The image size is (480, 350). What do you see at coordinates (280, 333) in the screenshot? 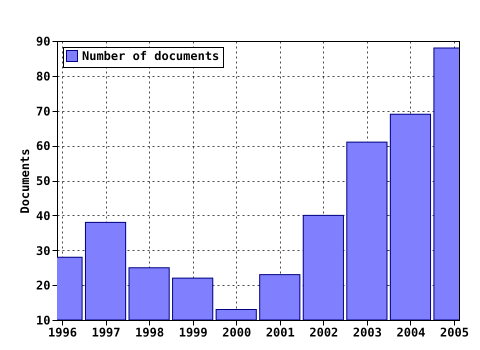
I see `x-tick-label: 2001` at bounding box center [280, 333].